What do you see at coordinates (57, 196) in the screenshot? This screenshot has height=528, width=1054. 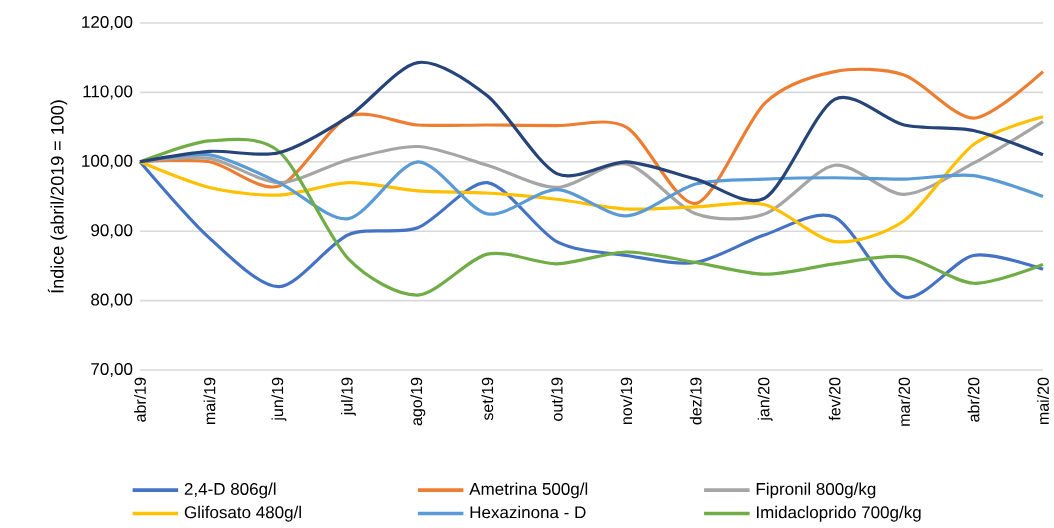 I see `y-axis-title: Índice (abril/2019 = 100)` at bounding box center [57, 196].